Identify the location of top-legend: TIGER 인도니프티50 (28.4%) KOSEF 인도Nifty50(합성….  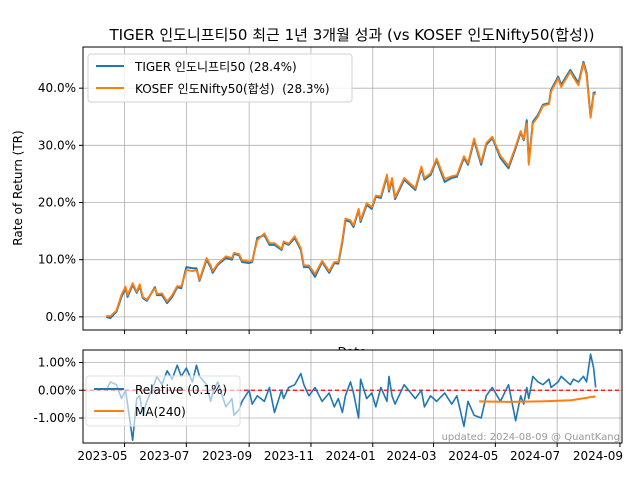
(220, 78).